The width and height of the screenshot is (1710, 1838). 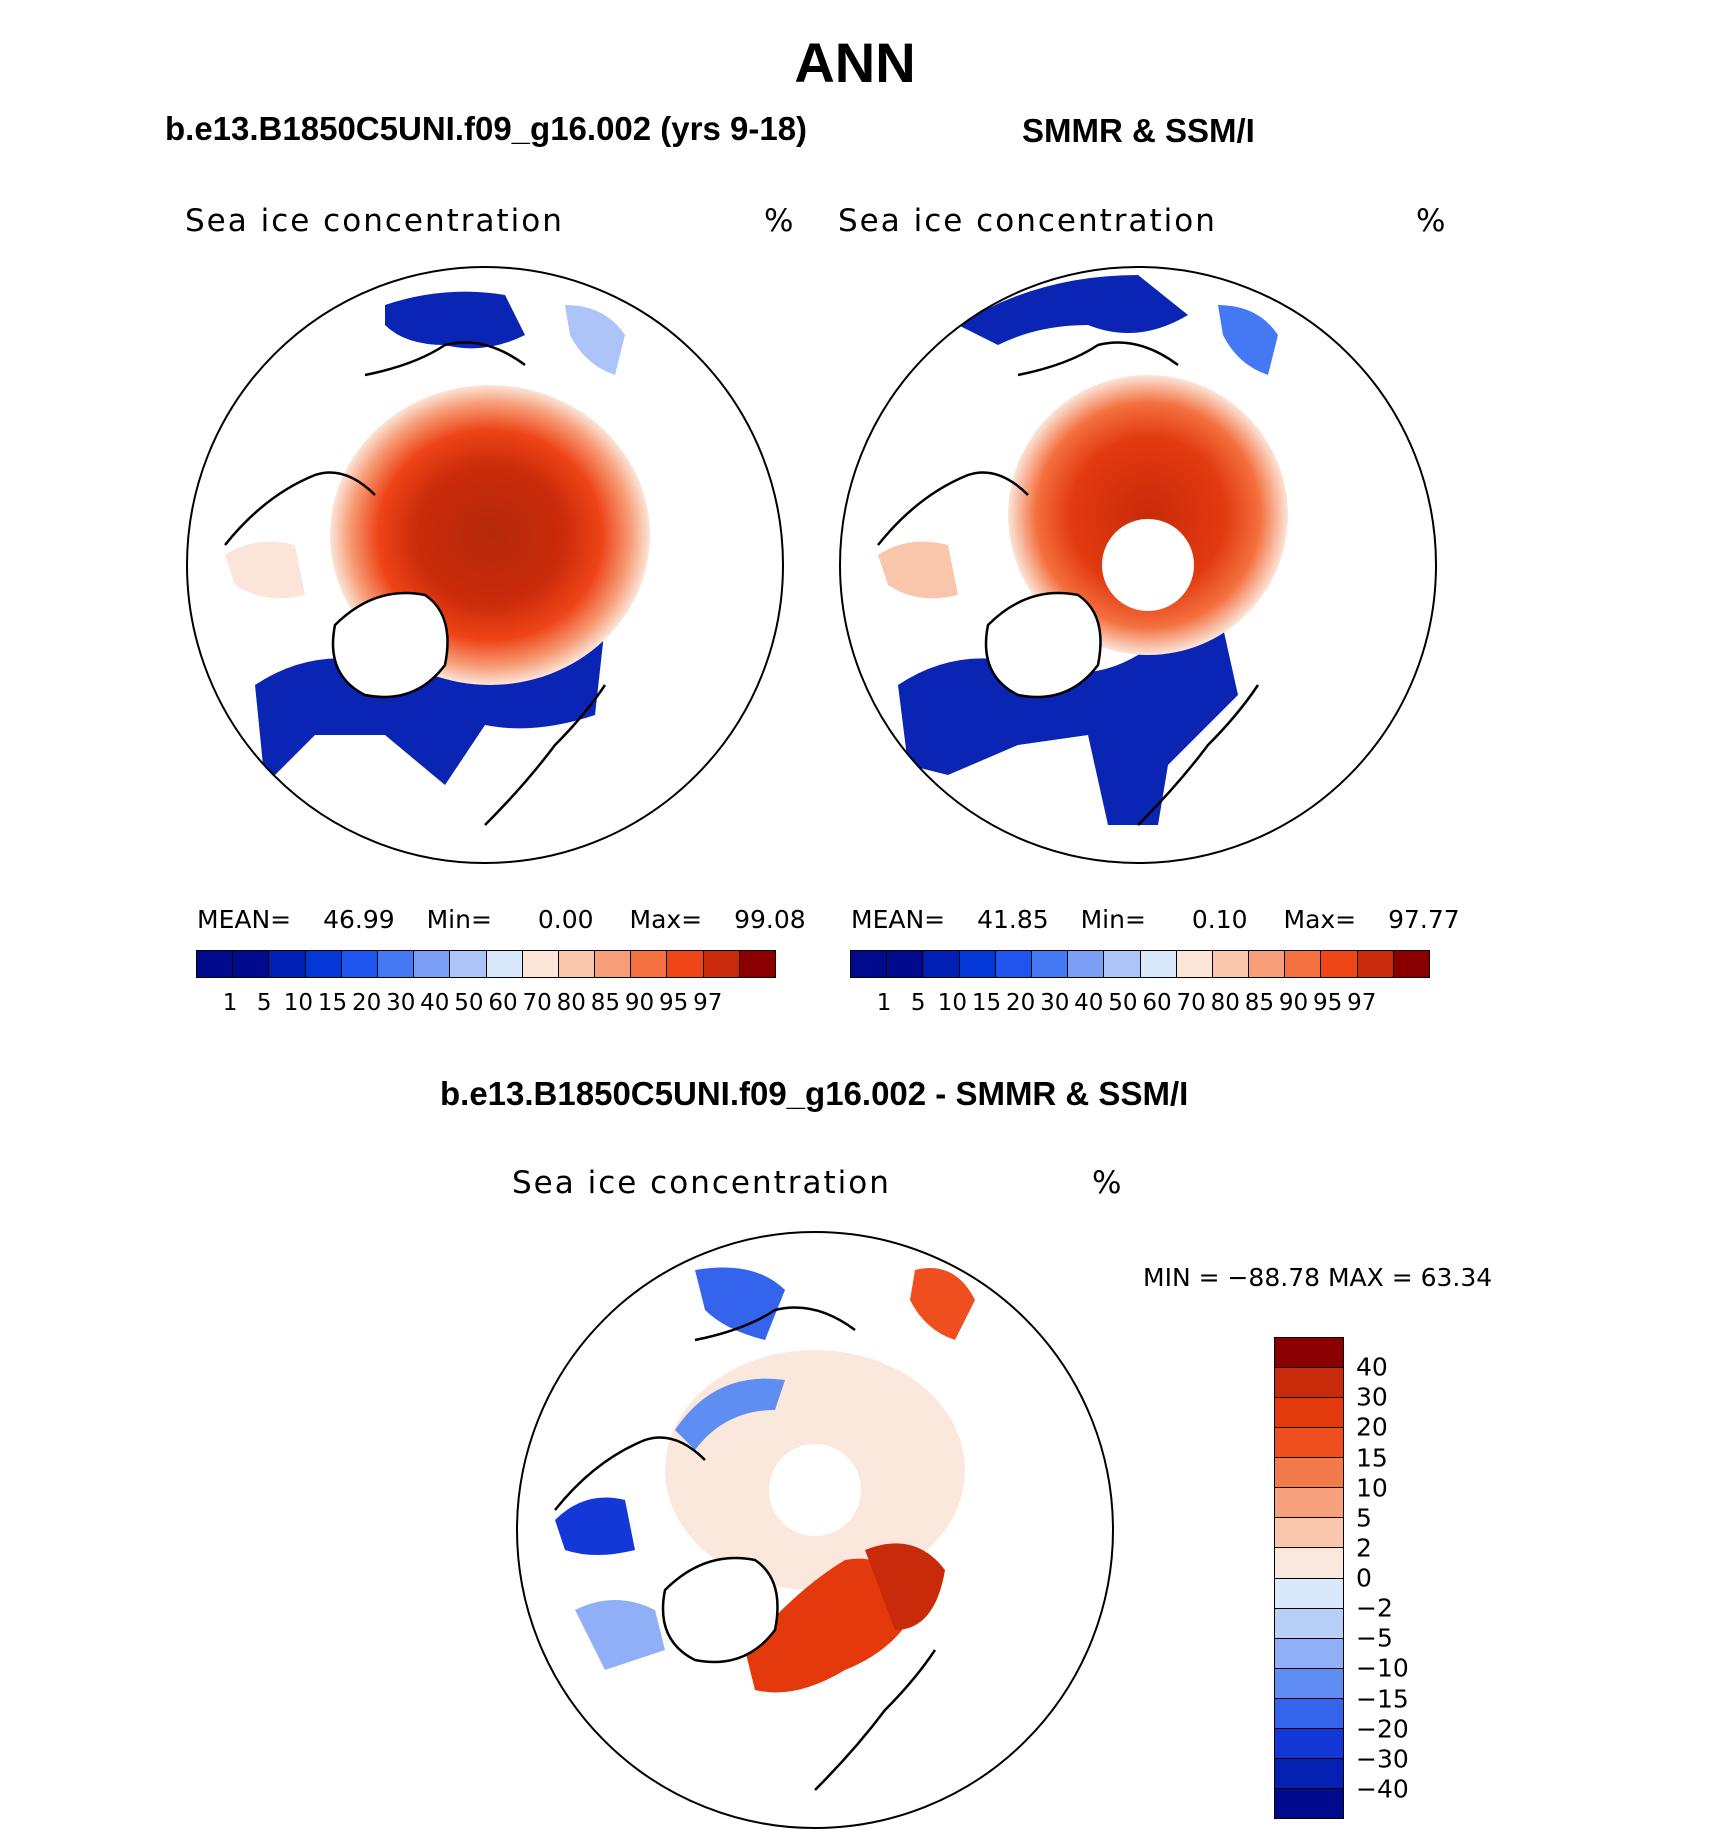 What do you see at coordinates (986, 1003) in the screenshot?
I see `obs-colorbar-tick-label: 15` at bounding box center [986, 1003].